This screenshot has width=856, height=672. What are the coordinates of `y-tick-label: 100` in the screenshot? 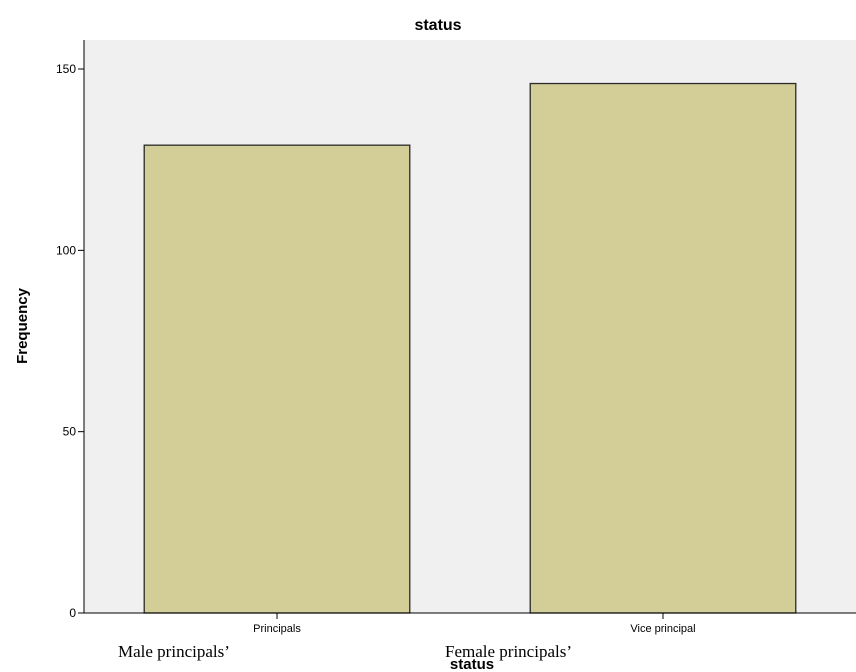 It's located at (66, 250).